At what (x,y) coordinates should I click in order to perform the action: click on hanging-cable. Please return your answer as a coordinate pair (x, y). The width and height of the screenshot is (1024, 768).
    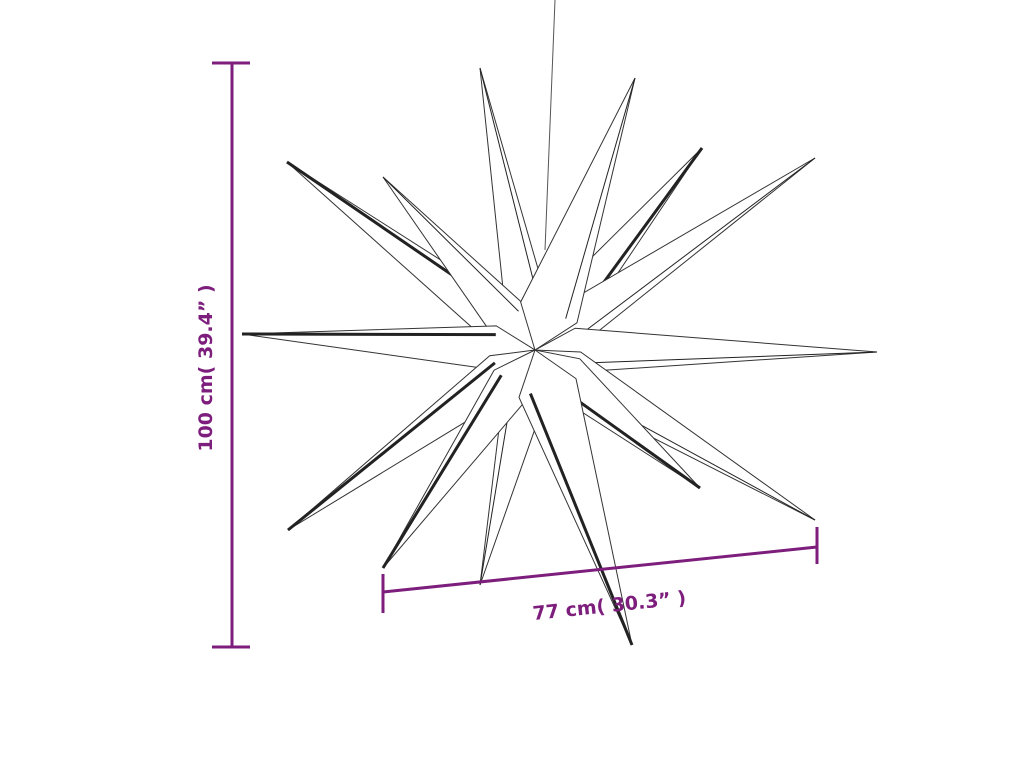
    Looking at the image, I should click on (550, 125).